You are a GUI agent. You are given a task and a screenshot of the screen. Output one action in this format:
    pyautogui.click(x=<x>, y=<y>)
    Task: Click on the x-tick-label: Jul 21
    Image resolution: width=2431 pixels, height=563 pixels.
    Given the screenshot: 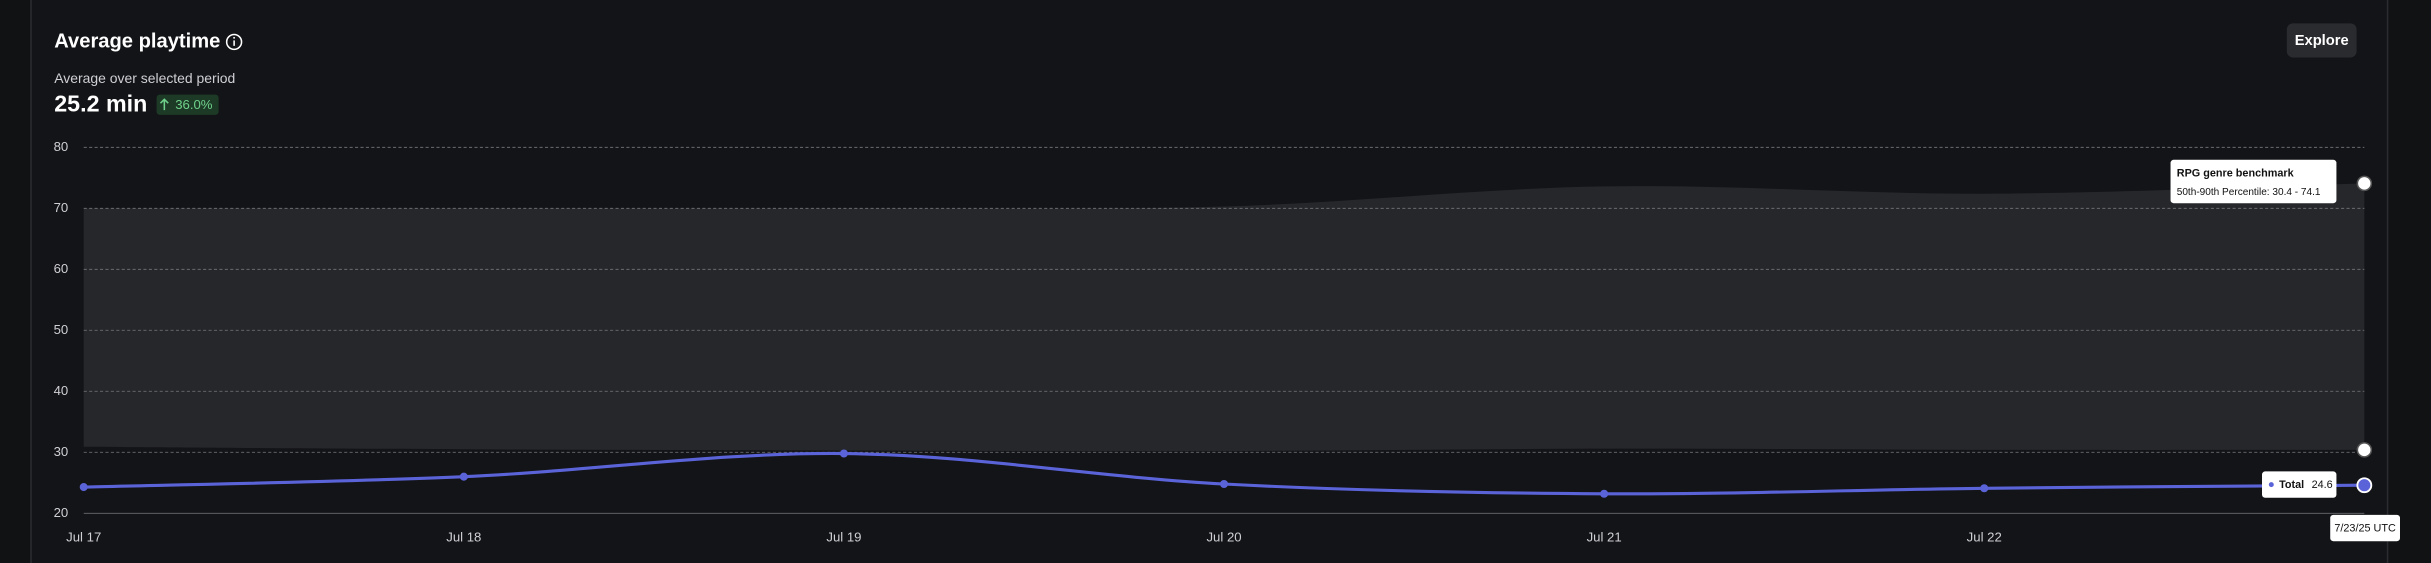 What is the action you would take?
    pyautogui.click(x=1604, y=537)
    